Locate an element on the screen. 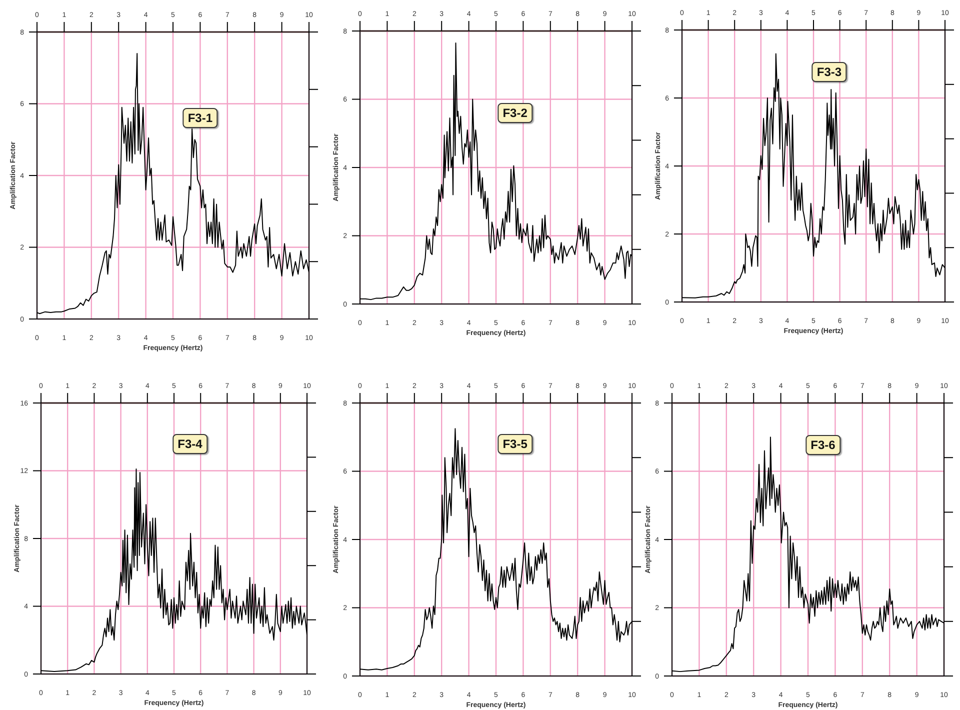 The image size is (960, 710). text: F3-2 is located at coordinates (515, 112).